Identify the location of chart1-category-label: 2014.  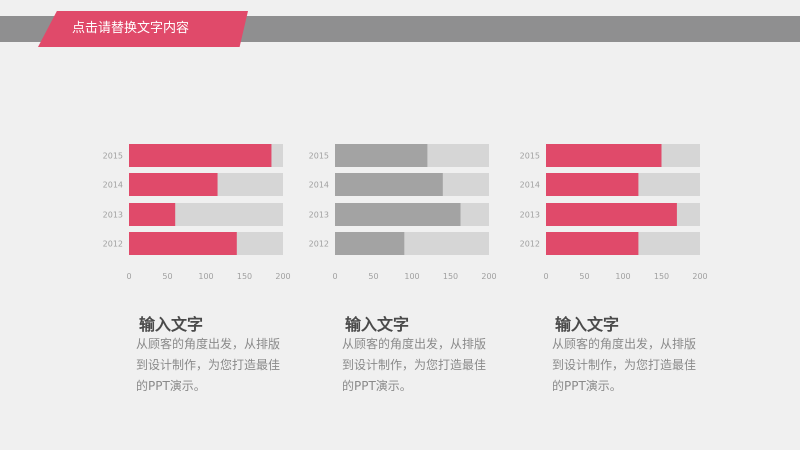
(113, 185).